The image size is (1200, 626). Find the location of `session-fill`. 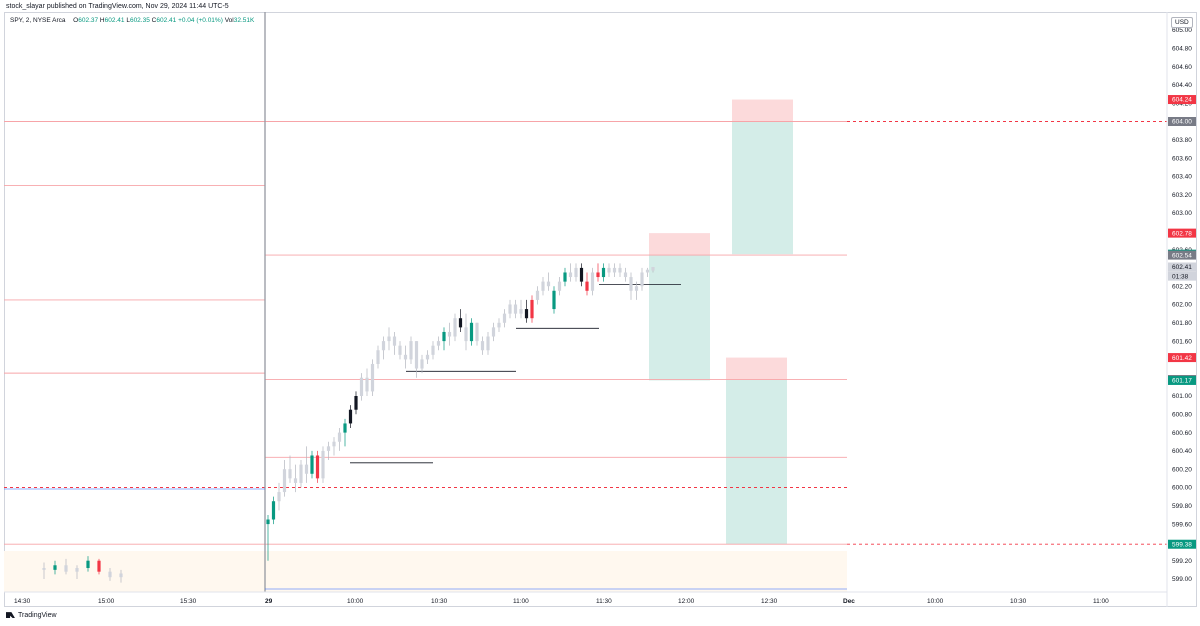

session-fill is located at coordinates (425, 571).